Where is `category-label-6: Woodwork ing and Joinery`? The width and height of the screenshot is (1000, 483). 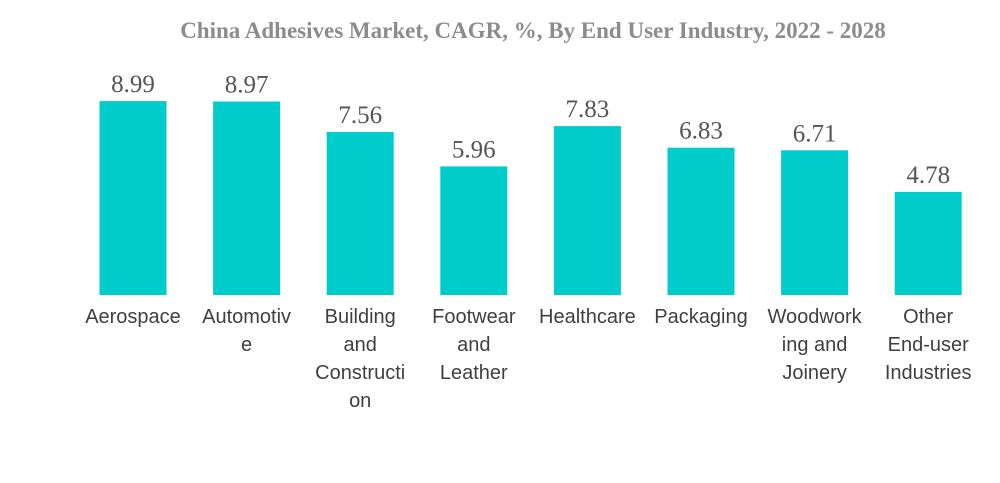 category-label-6: Woodwork ing and Joinery is located at coordinates (815, 345).